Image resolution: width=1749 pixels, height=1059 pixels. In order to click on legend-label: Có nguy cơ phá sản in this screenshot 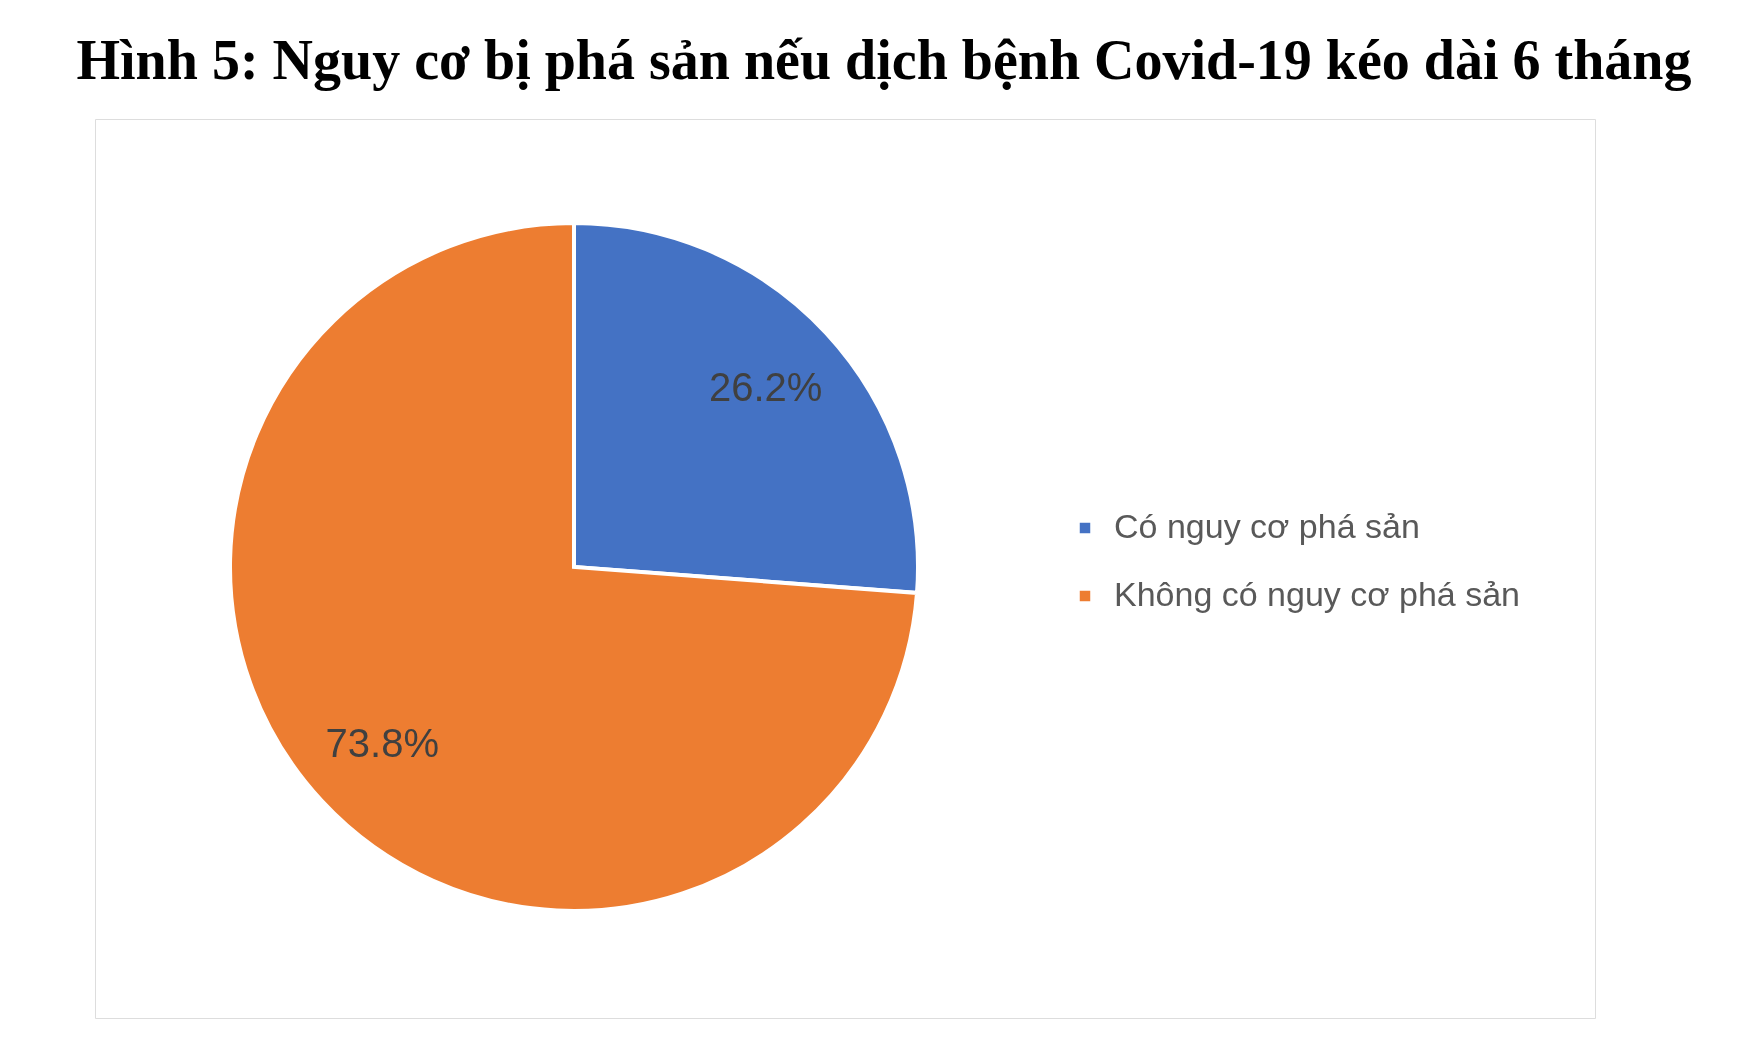, I will do `click(1267, 526)`.